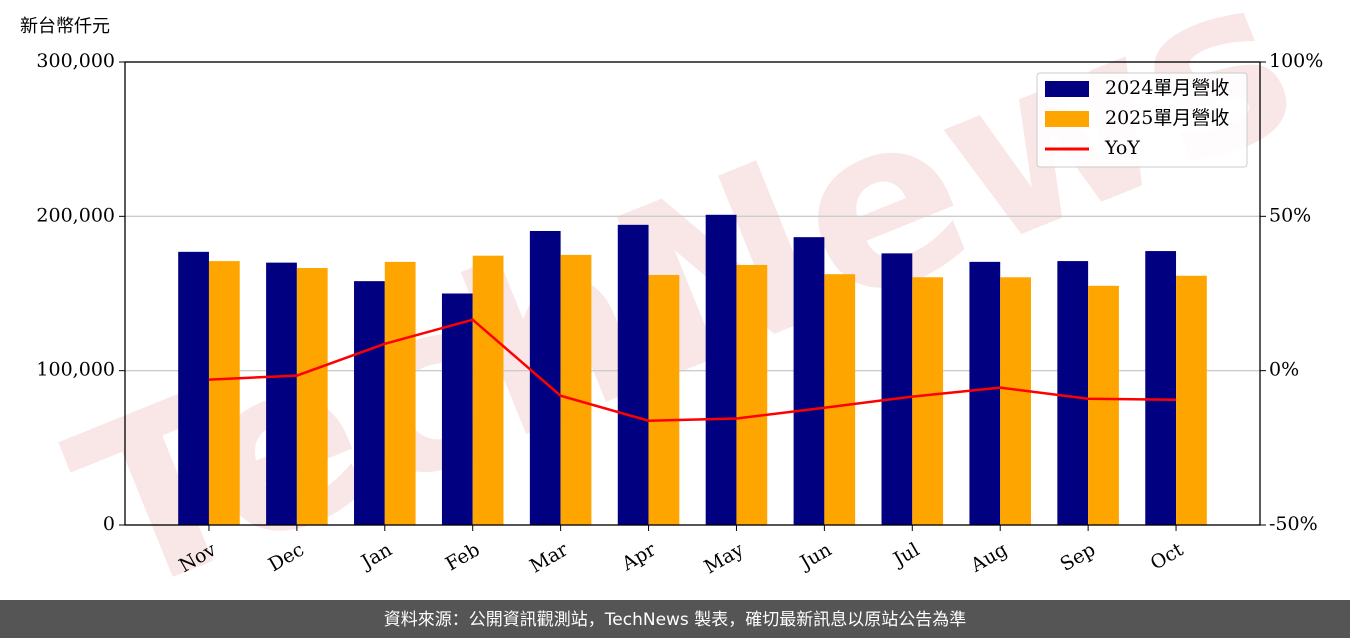  Describe the element at coordinates (109, 524) in the screenshot. I see `y-tick-label: 0` at that location.